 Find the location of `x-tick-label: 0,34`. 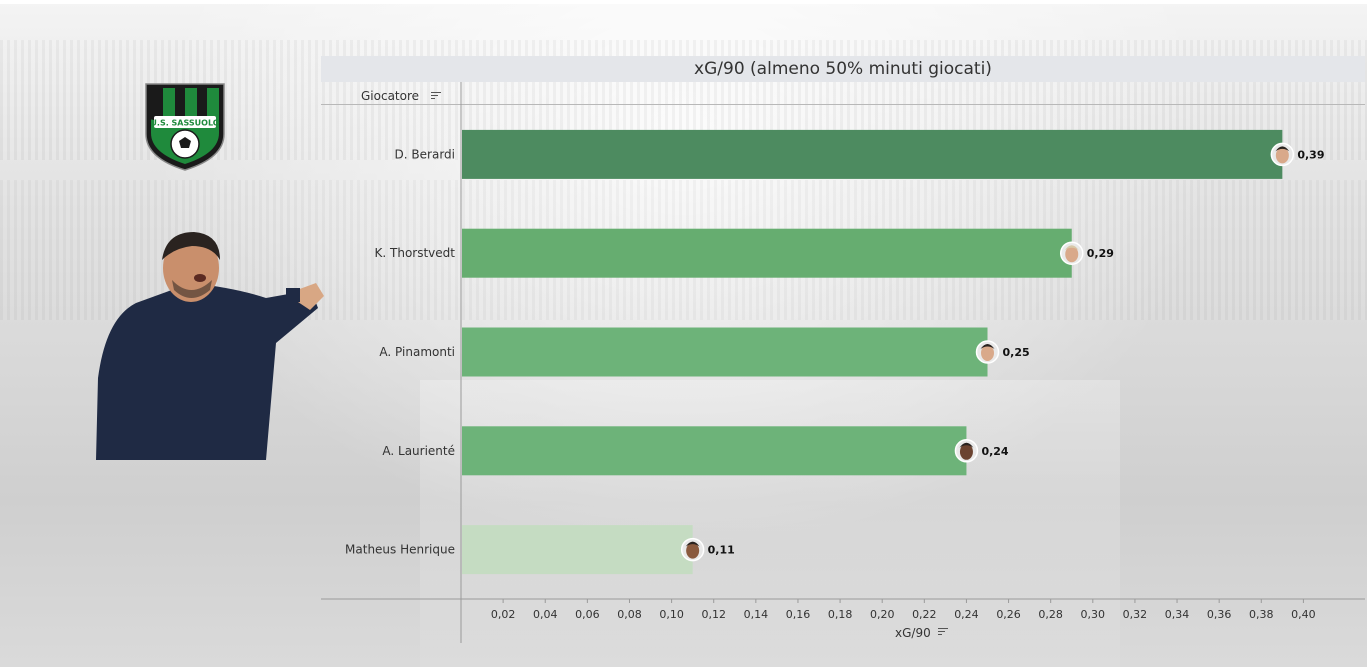

x-tick-label: 0,34 is located at coordinates (1177, 614).